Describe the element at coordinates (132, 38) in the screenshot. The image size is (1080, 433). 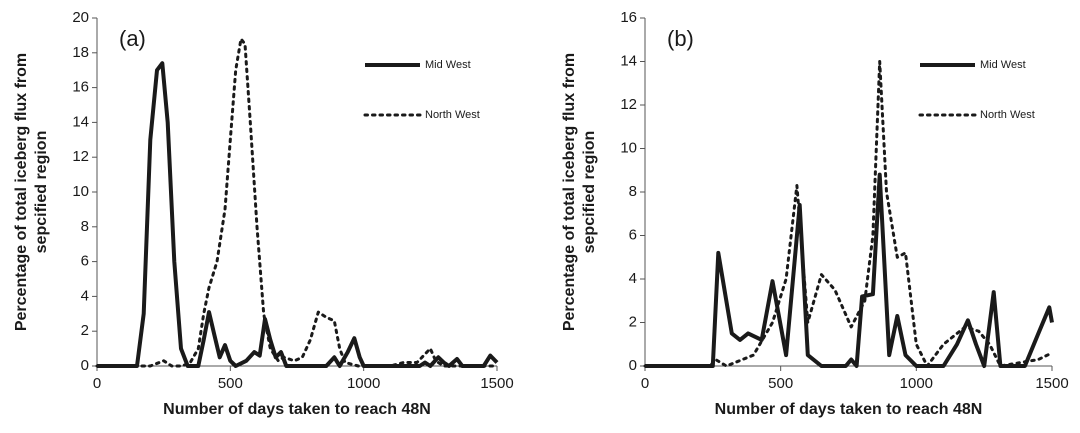
I see `panel-label: (a)` at that location.